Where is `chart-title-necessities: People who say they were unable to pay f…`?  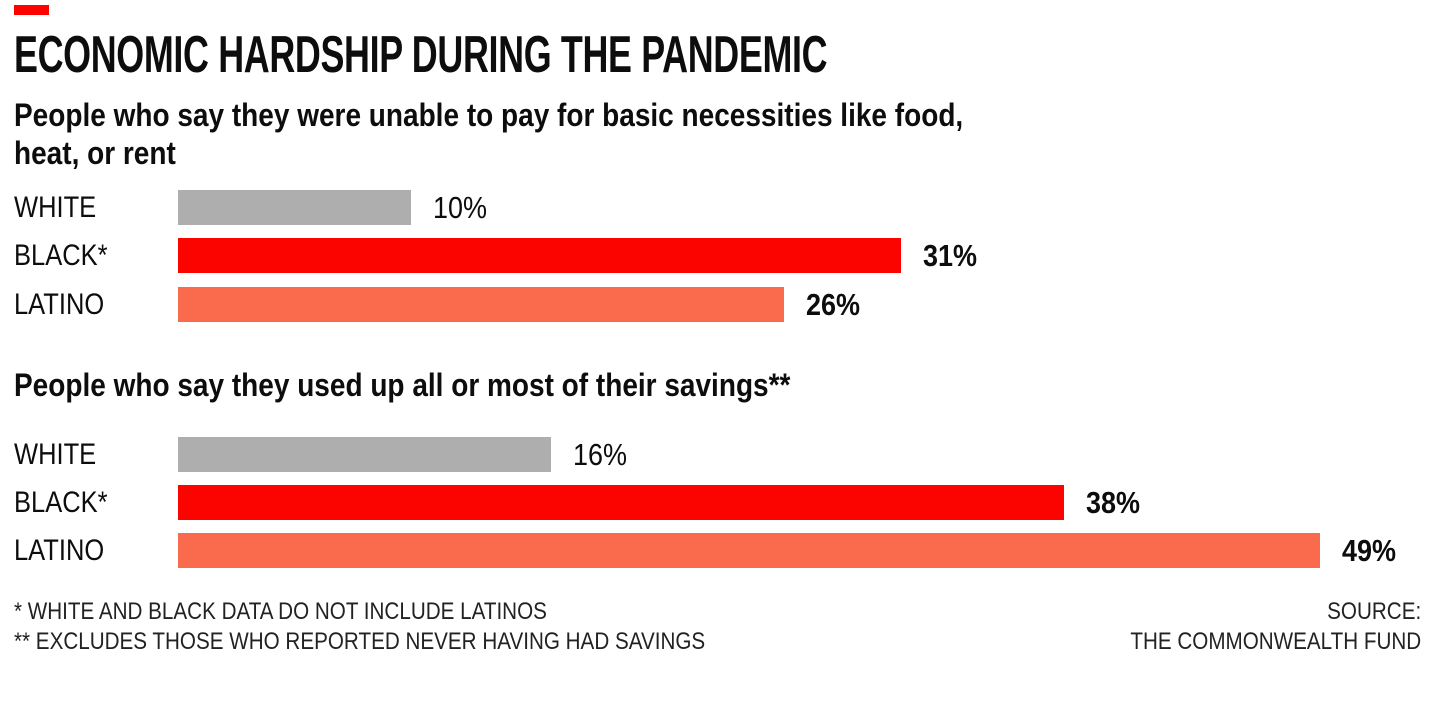
chart-title-necessities: People who say they were unable to pay f… is located at coordinates (488, 134).